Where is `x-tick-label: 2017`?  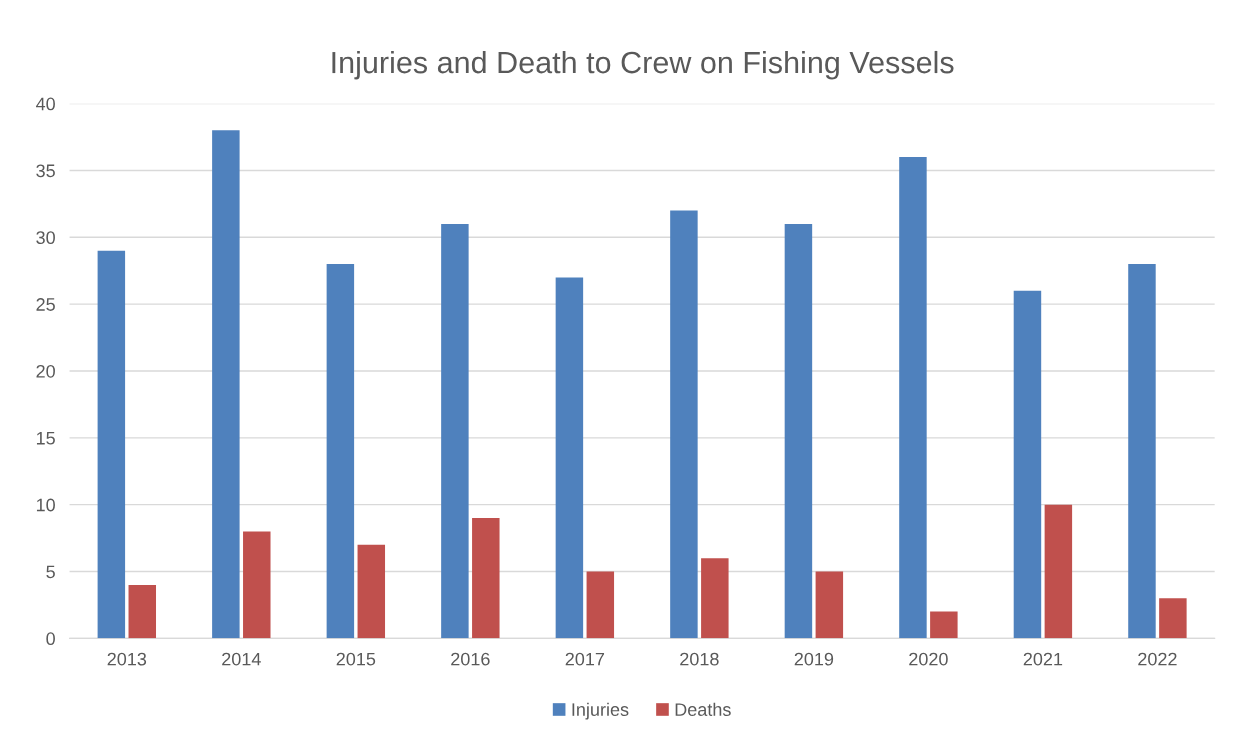 x-tick-label: 2017 is located at coordinates (585, 659).